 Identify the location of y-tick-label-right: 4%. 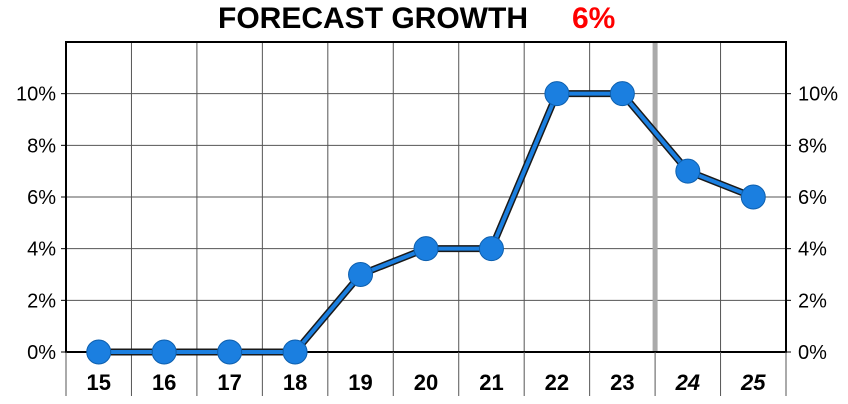
(812, 250).